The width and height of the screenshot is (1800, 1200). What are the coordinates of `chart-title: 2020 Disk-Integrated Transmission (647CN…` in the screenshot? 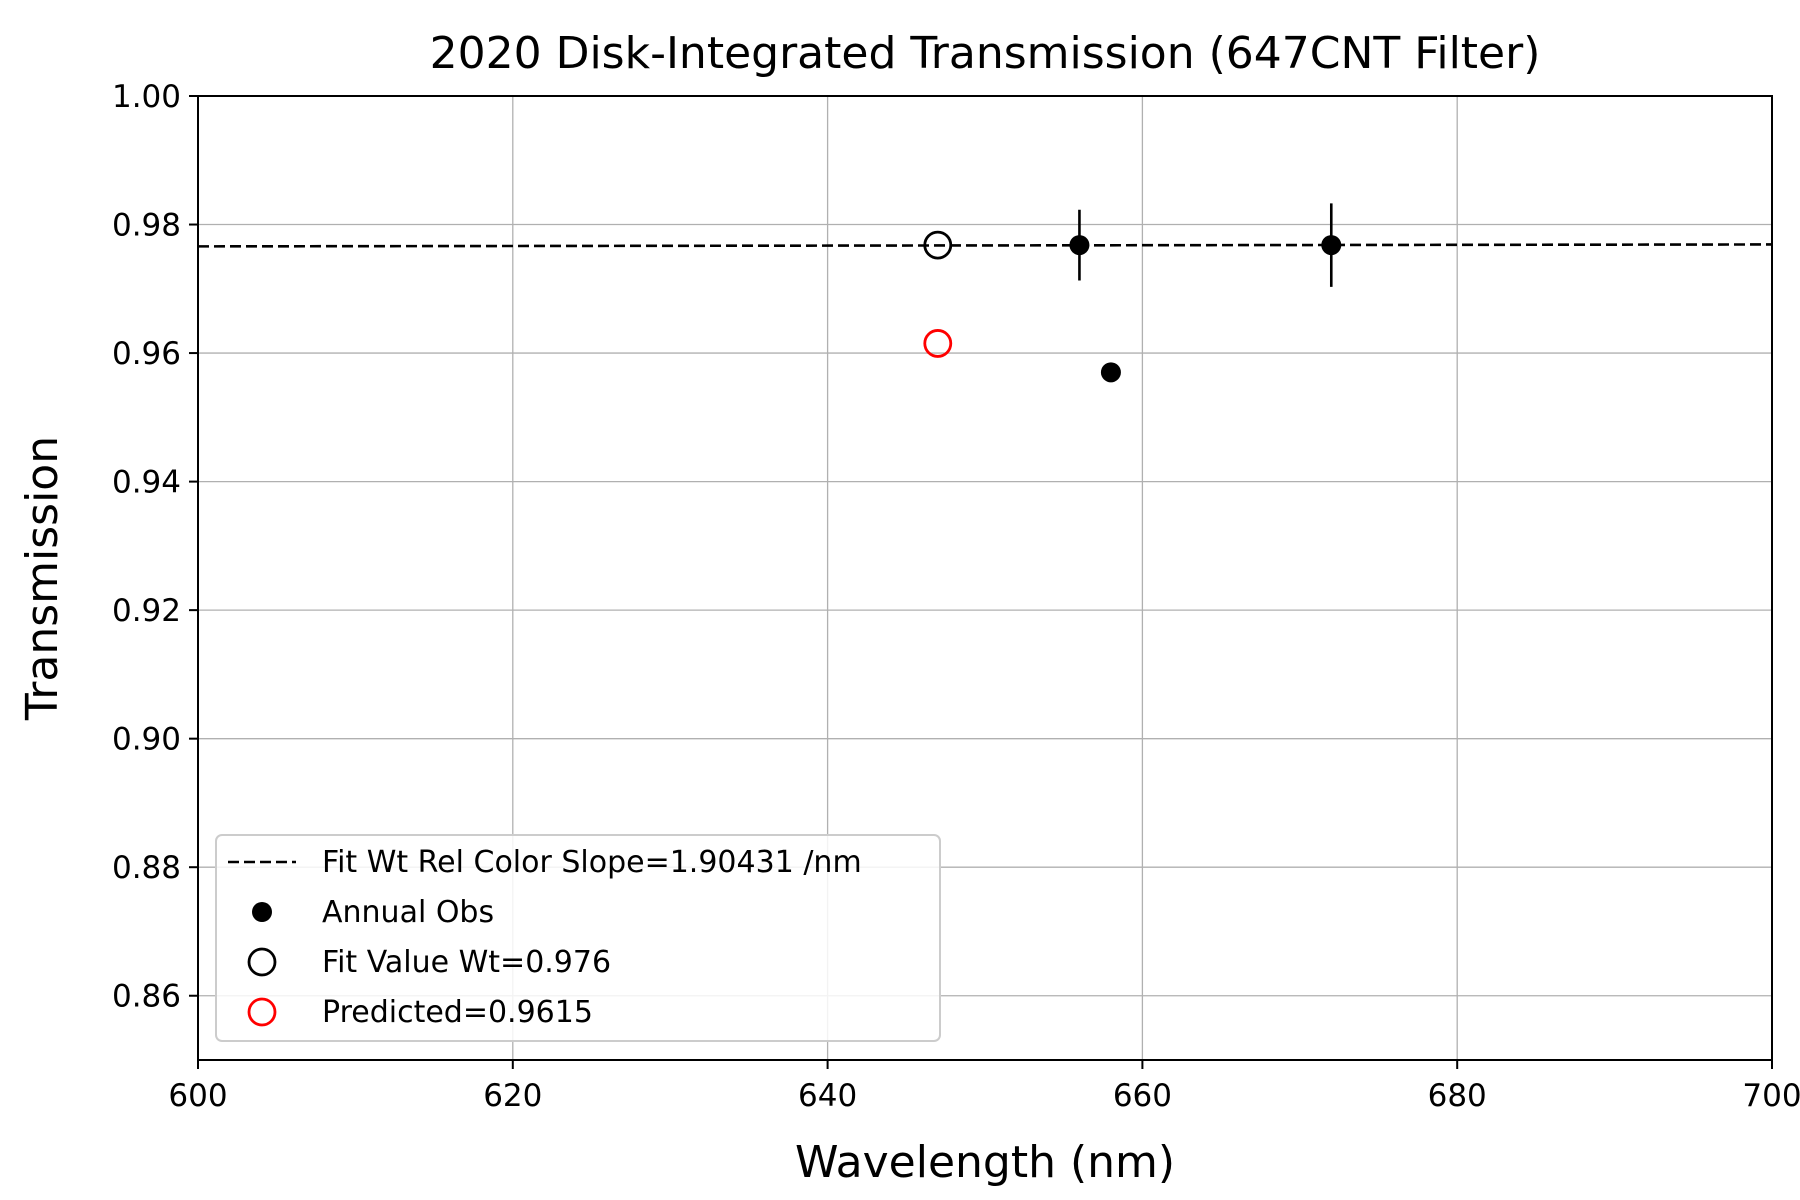 It's located at (985, 53).